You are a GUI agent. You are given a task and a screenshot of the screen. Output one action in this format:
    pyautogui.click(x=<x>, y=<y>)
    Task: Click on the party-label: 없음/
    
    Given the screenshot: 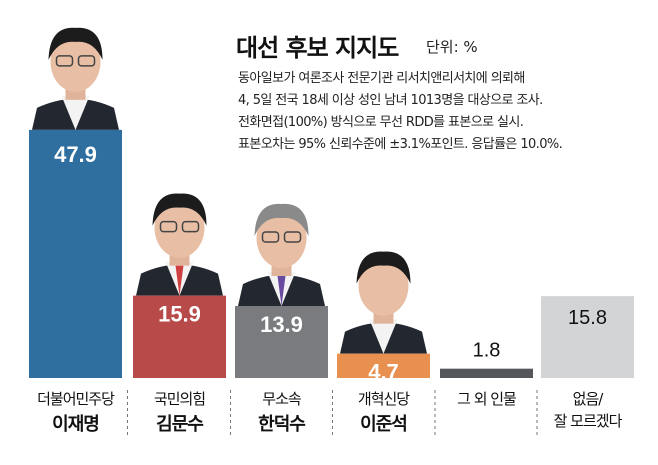 What is the action you would take?
    pyautogui.click(x=588, y=399)
    